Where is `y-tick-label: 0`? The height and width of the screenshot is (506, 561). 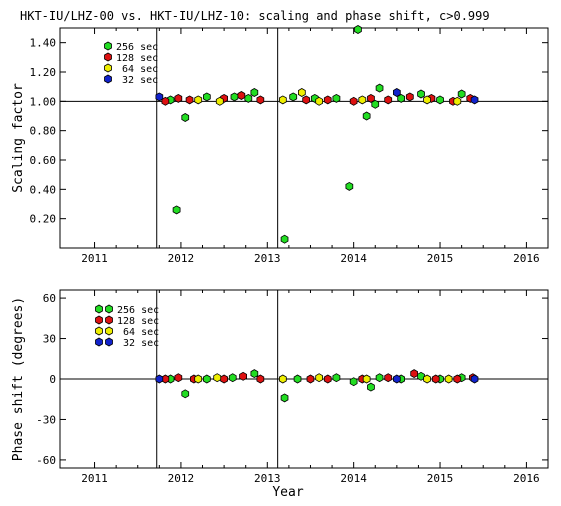
y-tick-label: 0 is located at coordinates (52, 379).